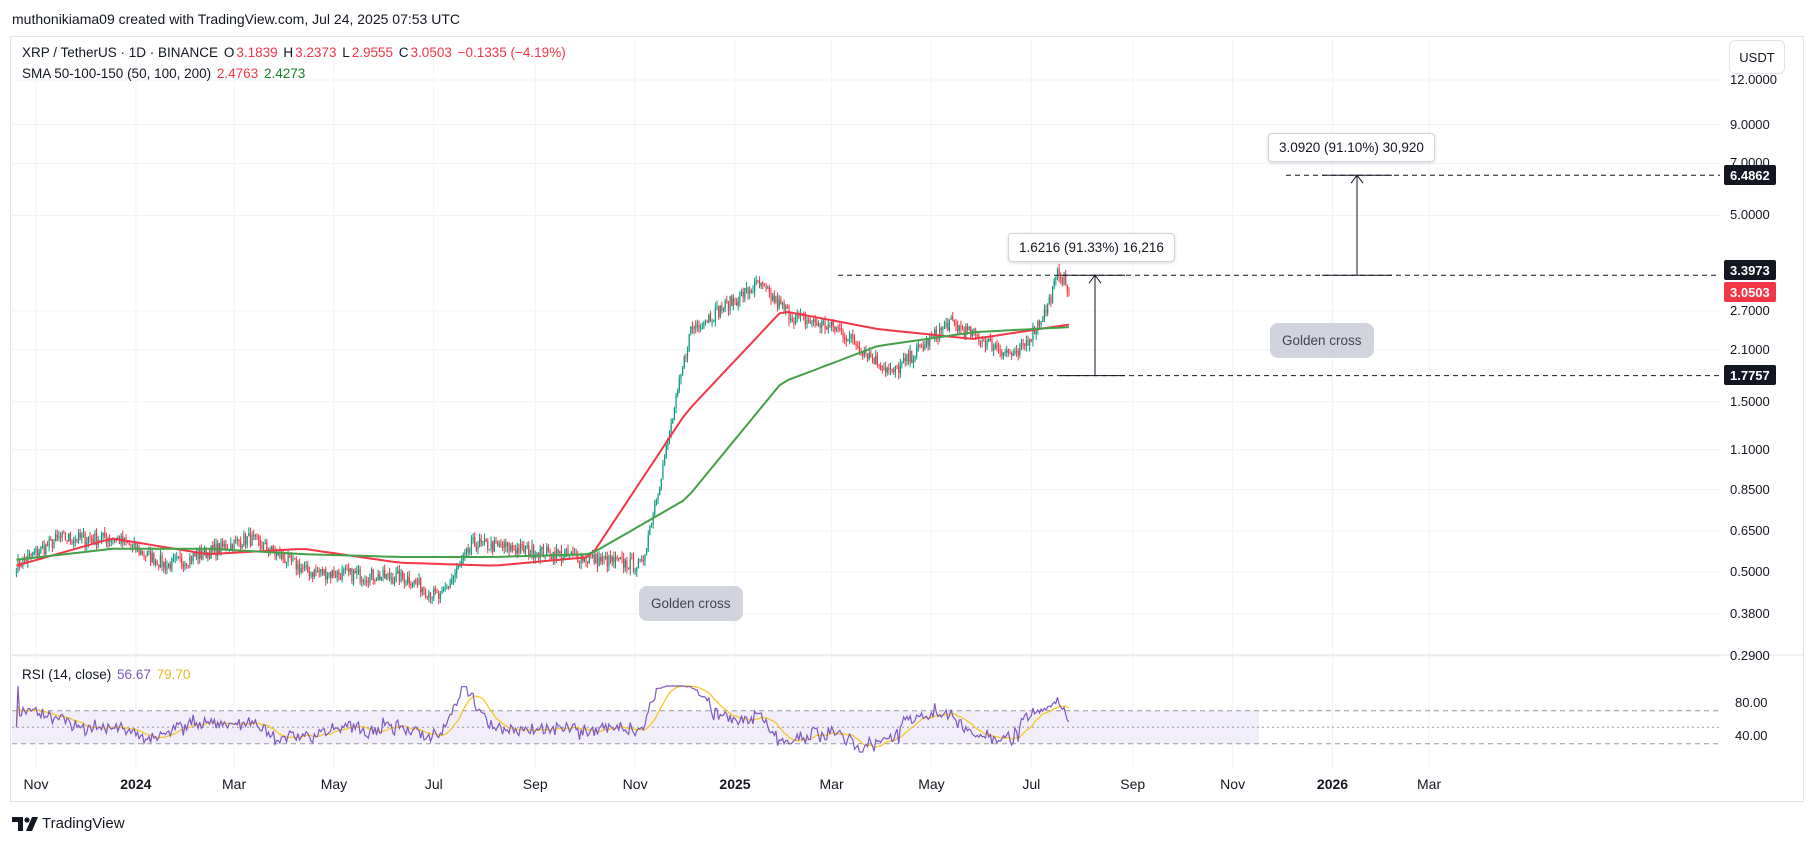 The height and width of the screenshot is (847, 1814). Describe the element at coordinates (691, 603) in the screenshot. I see `golden-cross-callout-1: Golden cross` at that location.